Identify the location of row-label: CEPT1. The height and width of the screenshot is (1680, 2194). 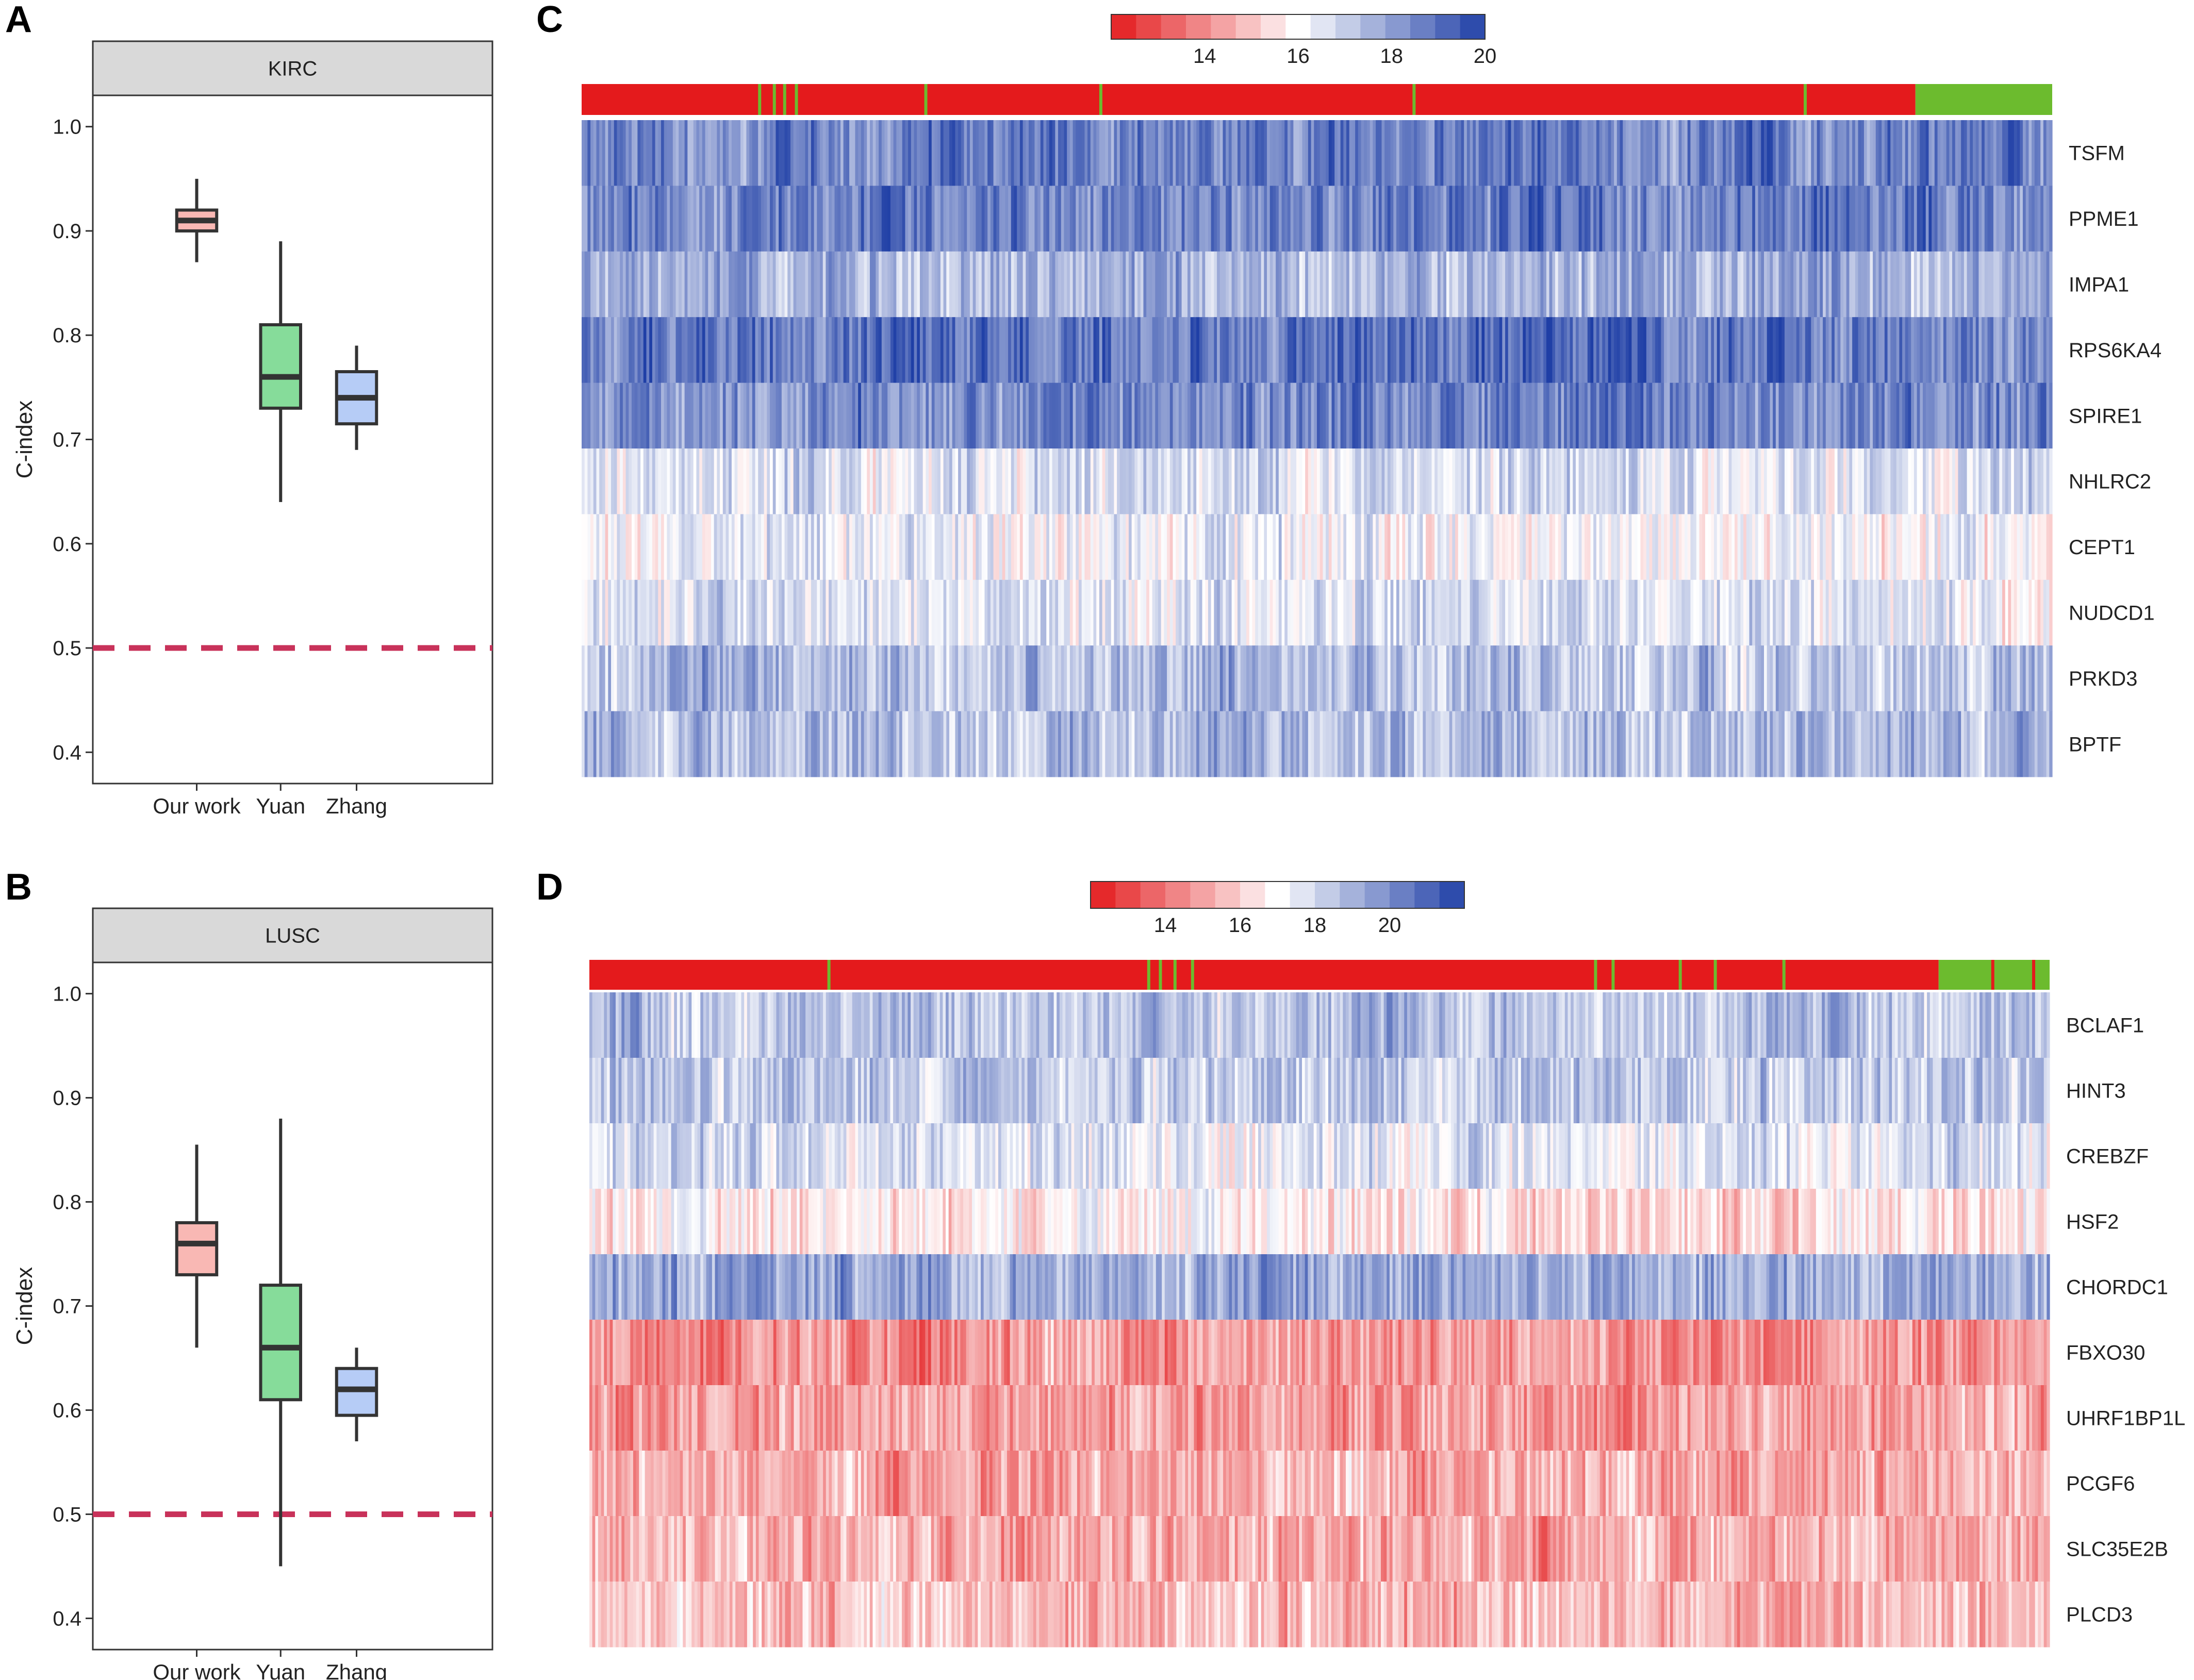
(2102, 547).